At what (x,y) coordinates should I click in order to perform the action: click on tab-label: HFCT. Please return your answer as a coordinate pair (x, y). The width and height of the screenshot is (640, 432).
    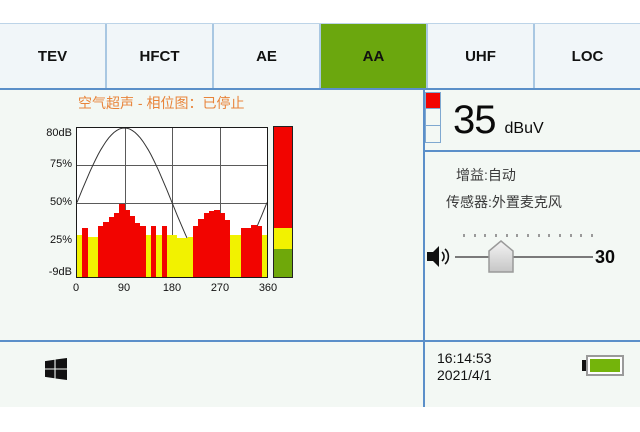
    Looking at the image, I should click on (159, 56).